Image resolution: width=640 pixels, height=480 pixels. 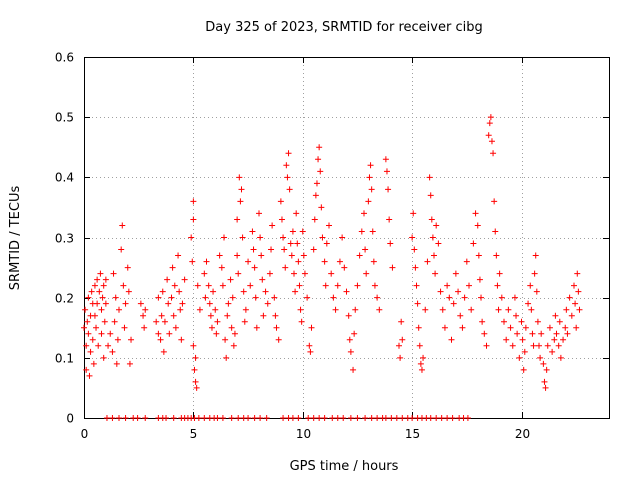 I want to click on x-tick-label: 5, so click(x=194, y=434).